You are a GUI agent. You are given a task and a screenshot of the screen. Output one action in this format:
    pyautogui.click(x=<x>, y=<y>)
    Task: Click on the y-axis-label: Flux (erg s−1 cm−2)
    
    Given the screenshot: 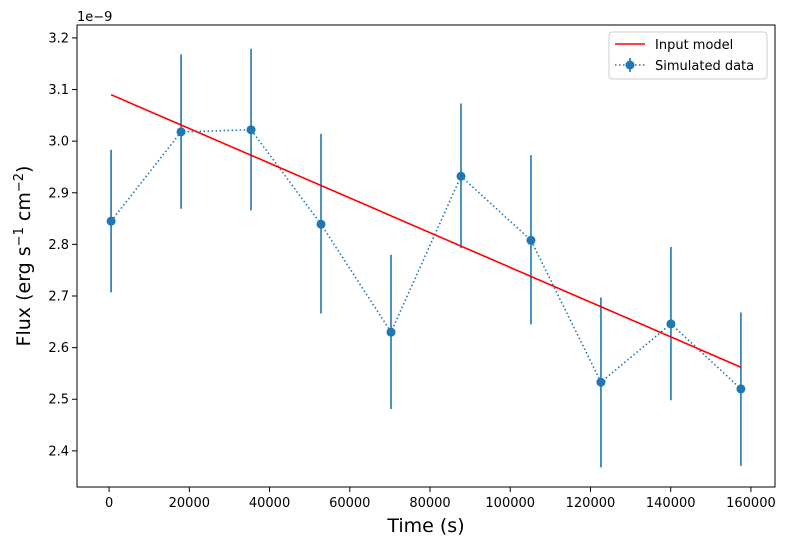 What is the action you would take?
    pyautogui.click(x=23, y=256)
    